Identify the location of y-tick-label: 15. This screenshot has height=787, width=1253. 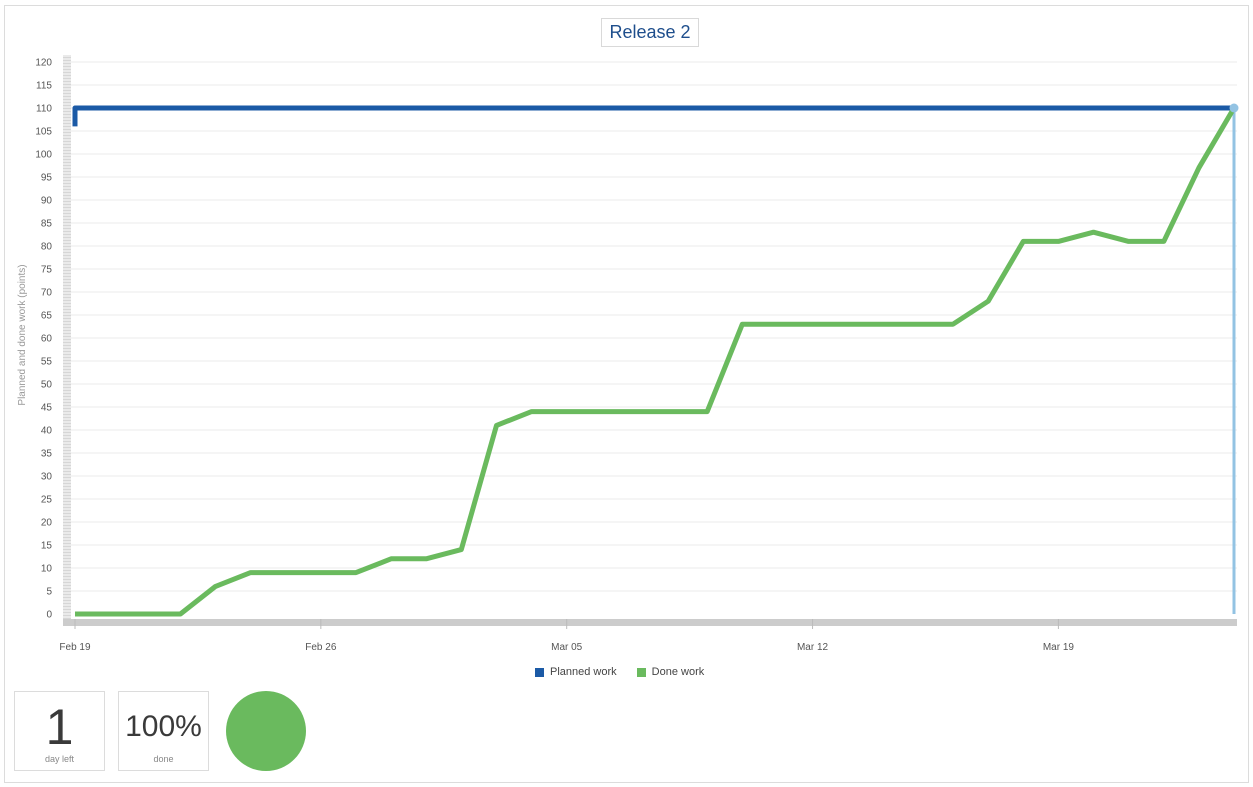
(47, 546).